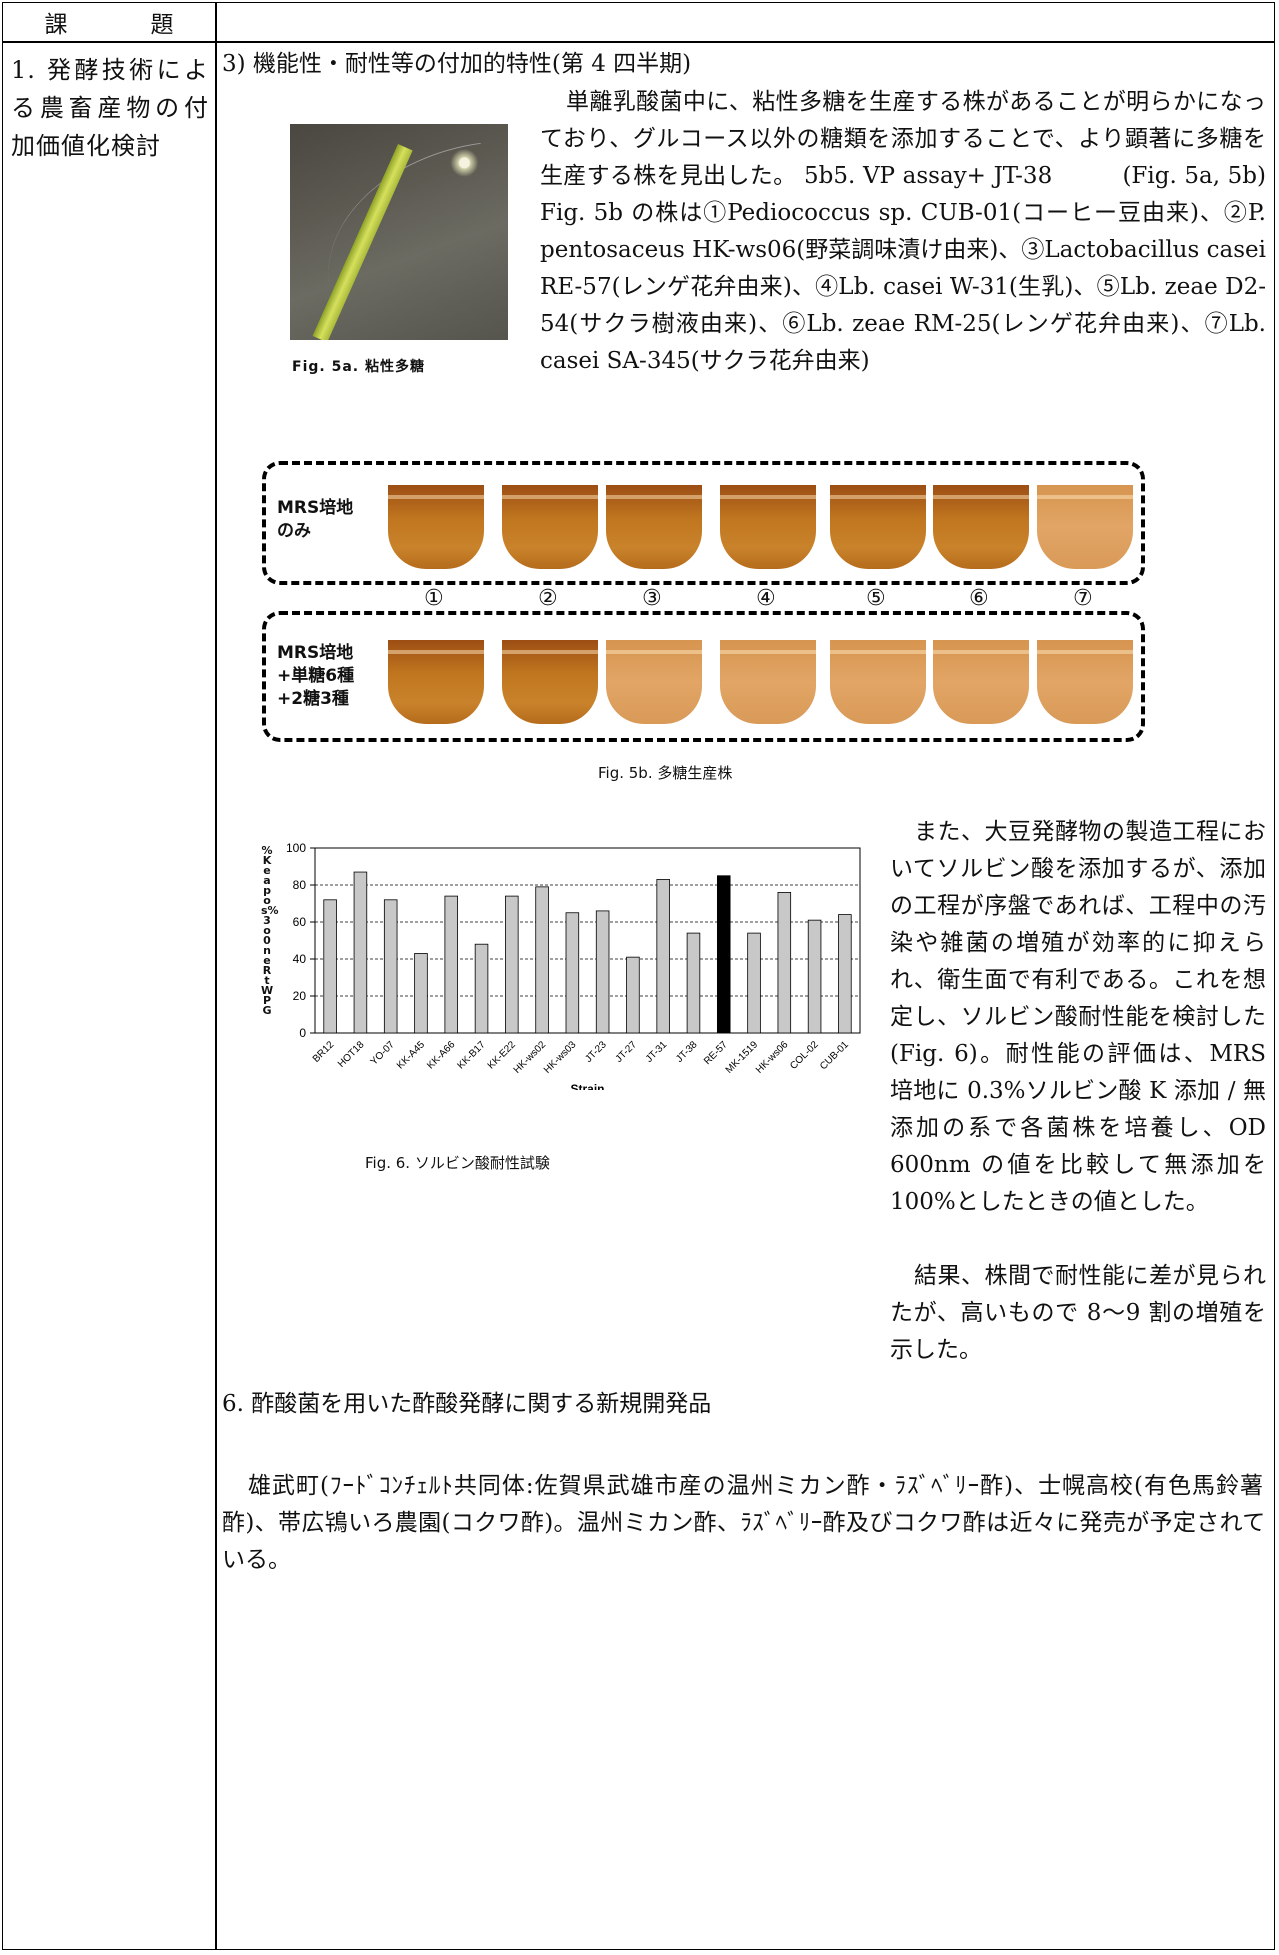 The width and height of the screenshot is (1279, 1955). Describe the element at coordinates (467, 1404) in the screenshot. I see `section6-heading: 6. 酢酸菌を用いた酢酸発酵に関する新規開発品` at that location.